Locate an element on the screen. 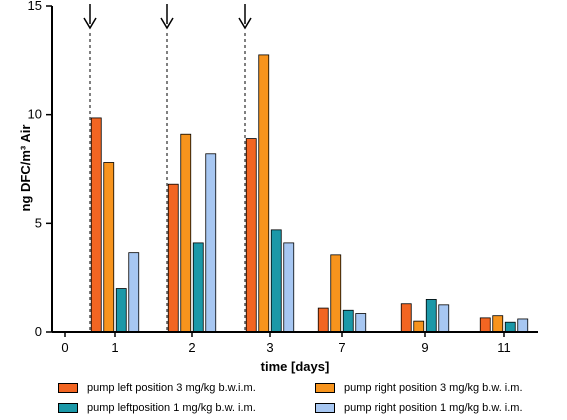 The width and height of the screenshot is (567, 420). legend-label: pump right position 3 mg/kg b.w. i.m. is located at coordinates (433, 388).